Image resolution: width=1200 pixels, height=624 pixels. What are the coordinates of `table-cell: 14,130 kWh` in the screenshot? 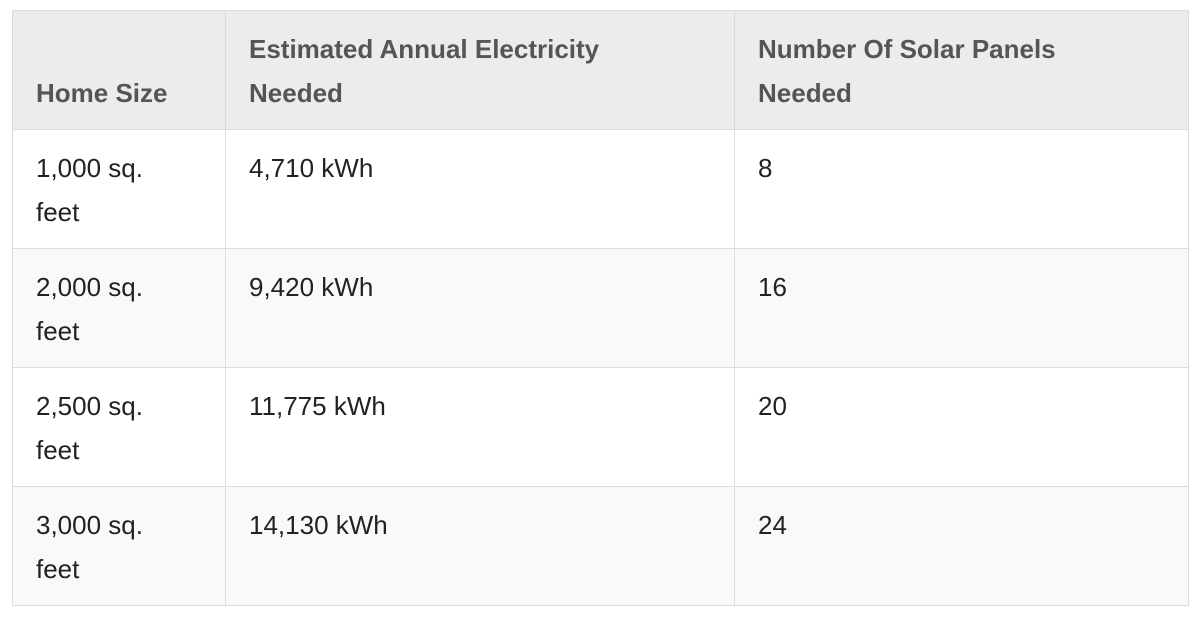 It's located at (480, 546).